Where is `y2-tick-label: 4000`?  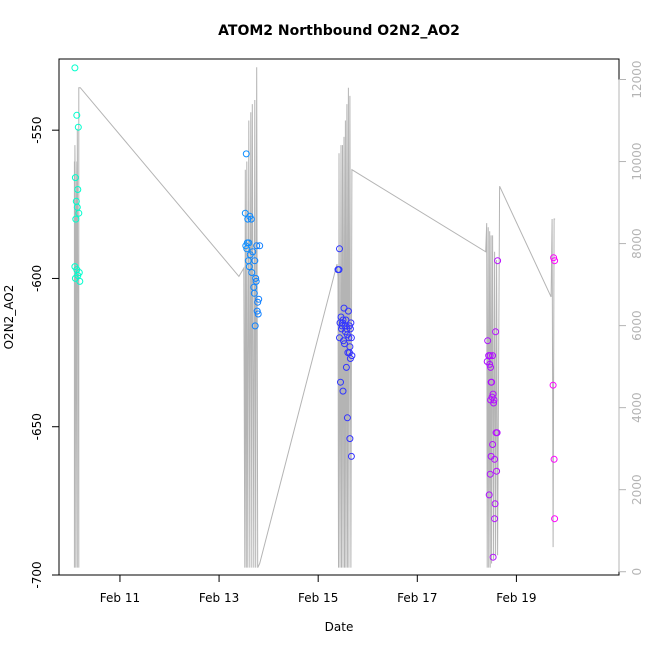 y2-tick-label: 4000 is located at coordinates (637, 407).